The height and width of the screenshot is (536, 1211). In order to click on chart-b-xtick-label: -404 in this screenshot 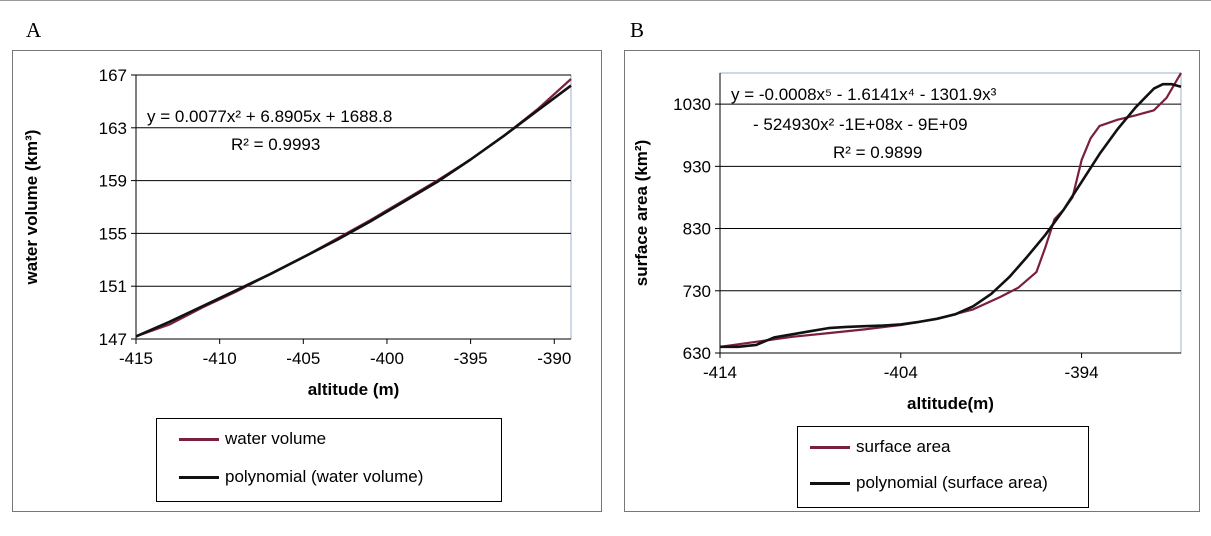, I will do `click(901, 372)`.